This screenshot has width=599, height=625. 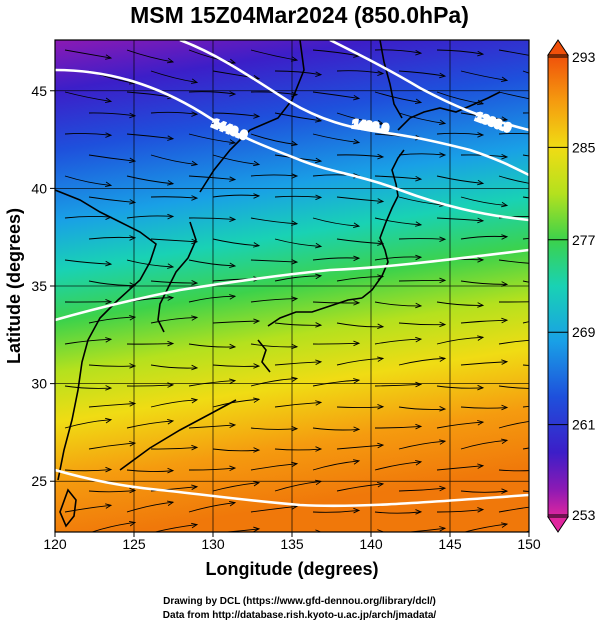 What do you see at coordinates (584, 515) in the screenshot?
I see `colorbar-tick-label: 253` at bounding box center [584, 515].